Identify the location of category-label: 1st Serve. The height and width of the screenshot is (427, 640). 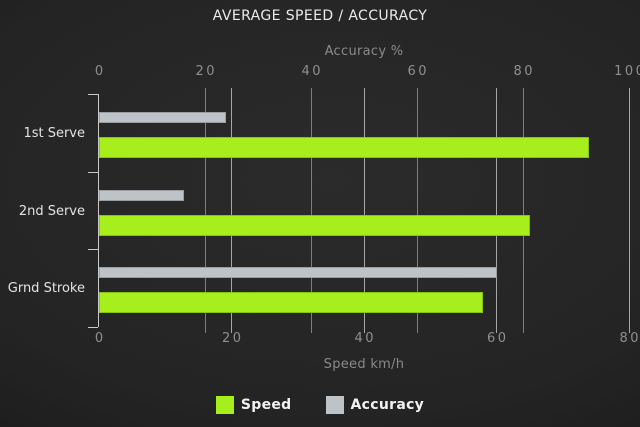
(54, 133).